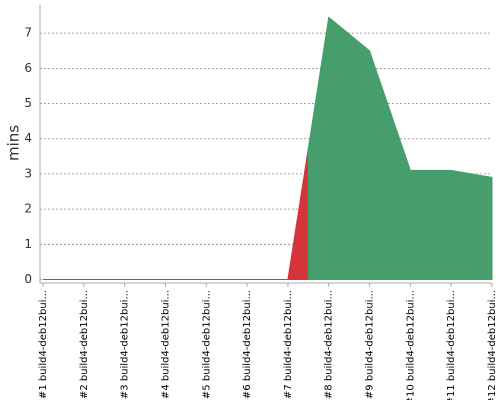  I want to click on y-tick-label: 7, so click(28, 33).